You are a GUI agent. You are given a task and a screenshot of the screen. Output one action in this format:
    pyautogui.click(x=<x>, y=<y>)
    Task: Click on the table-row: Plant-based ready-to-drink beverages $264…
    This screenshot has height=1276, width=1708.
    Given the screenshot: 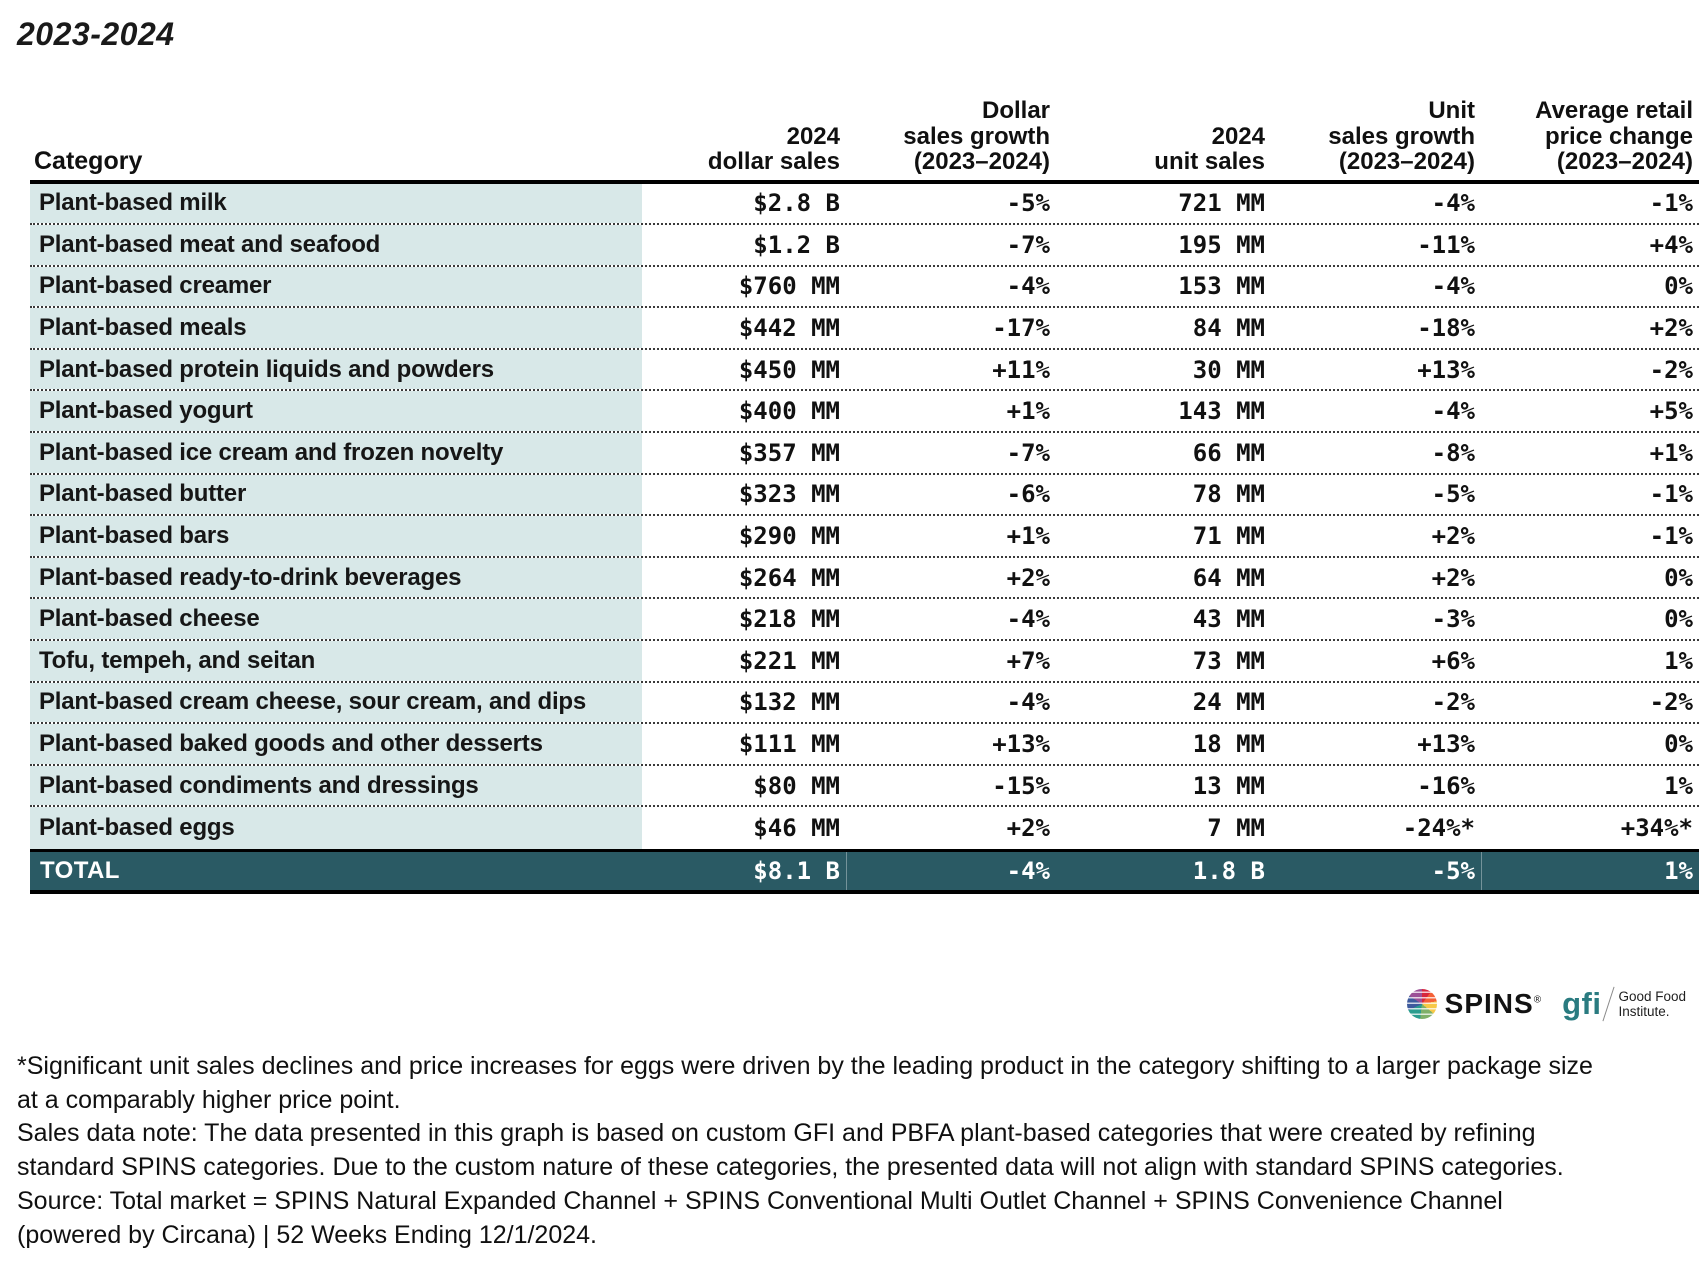 What is the action you would take?
    pyautogui.click(x=864, y=578)
    